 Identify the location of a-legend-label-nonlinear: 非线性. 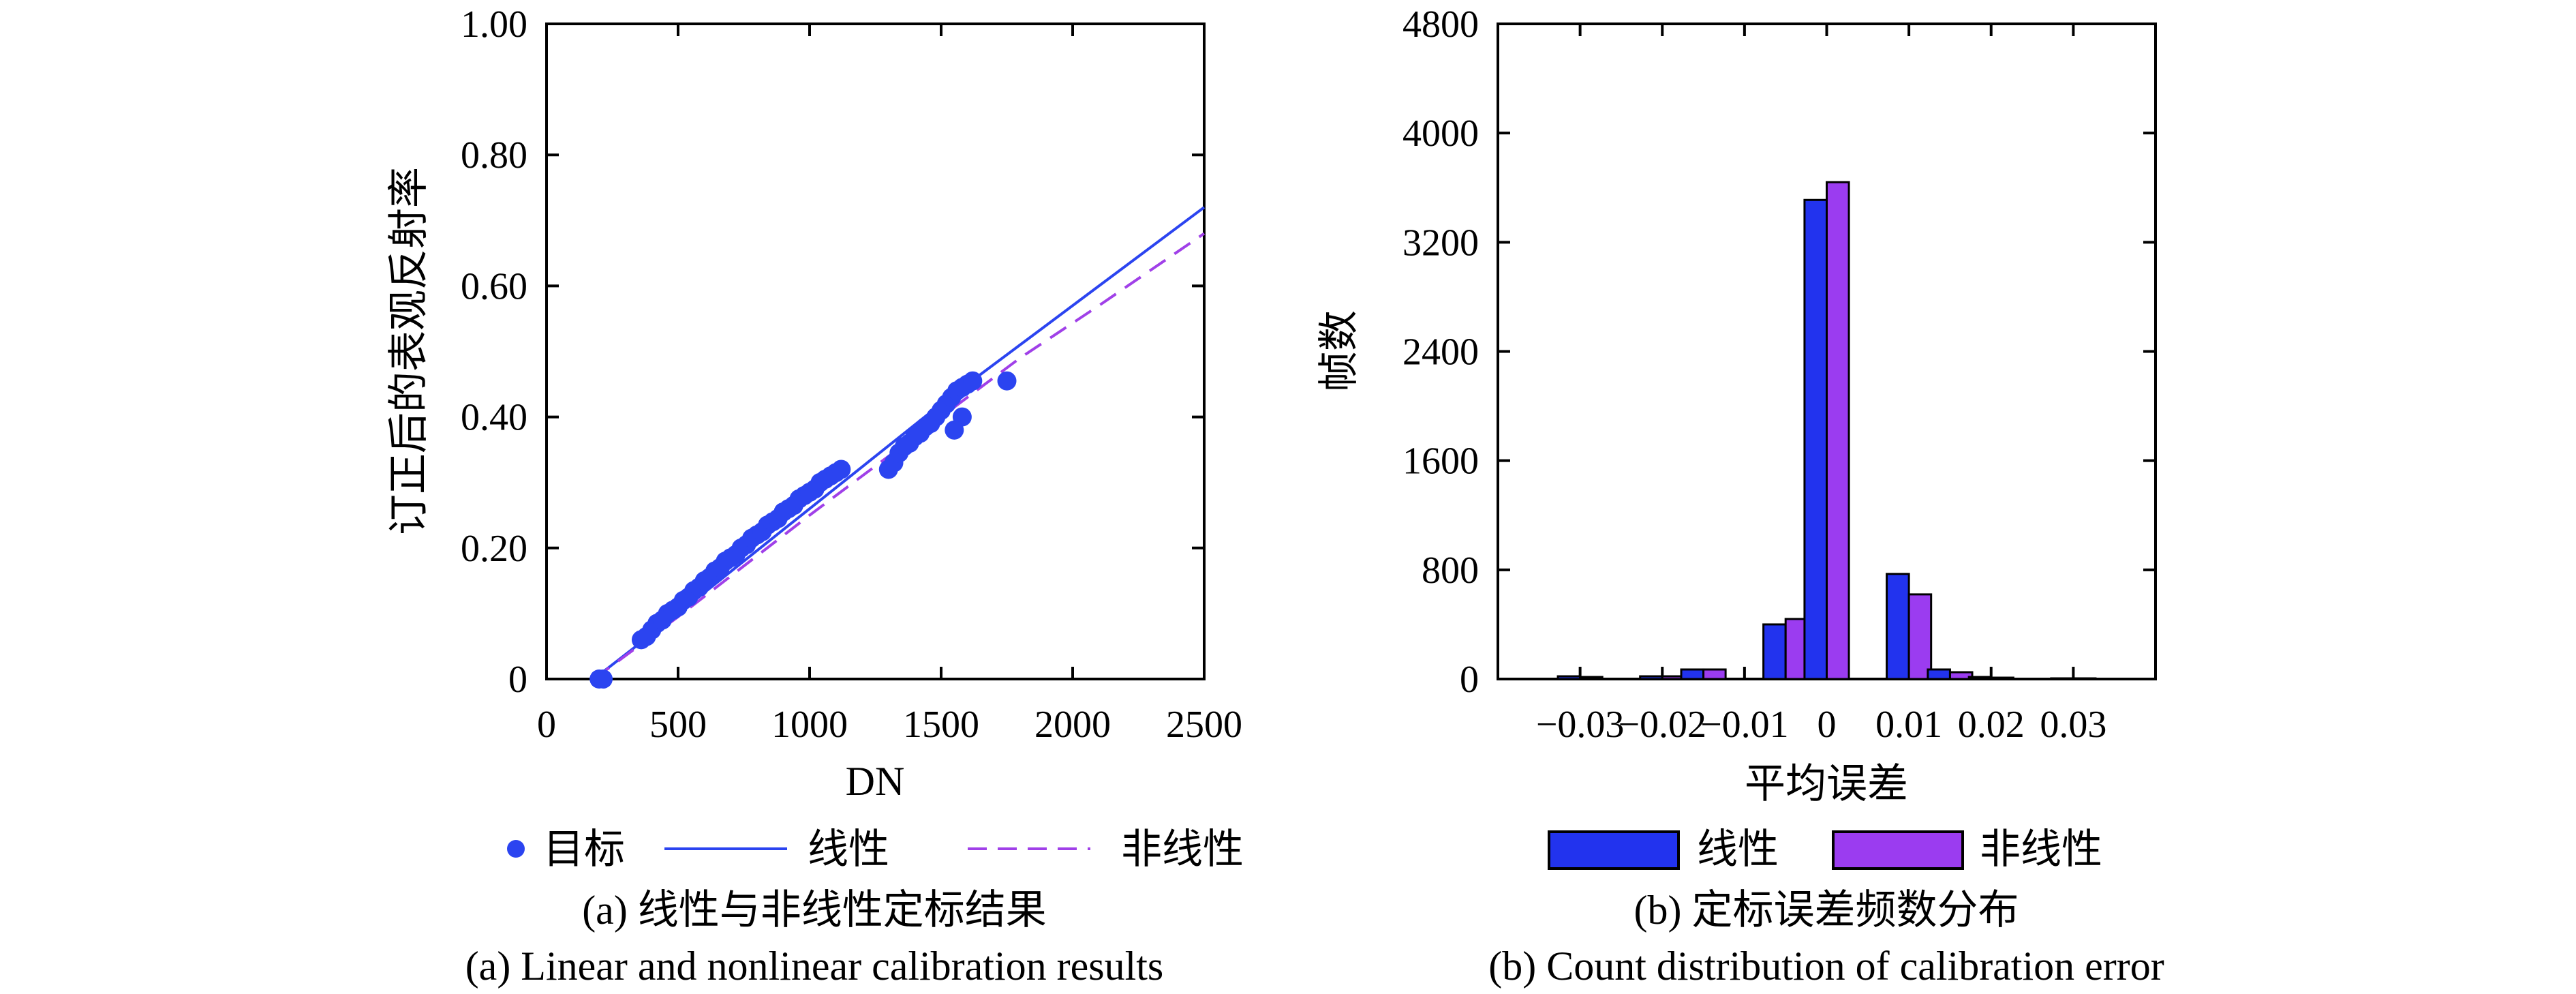
(1182, 849).